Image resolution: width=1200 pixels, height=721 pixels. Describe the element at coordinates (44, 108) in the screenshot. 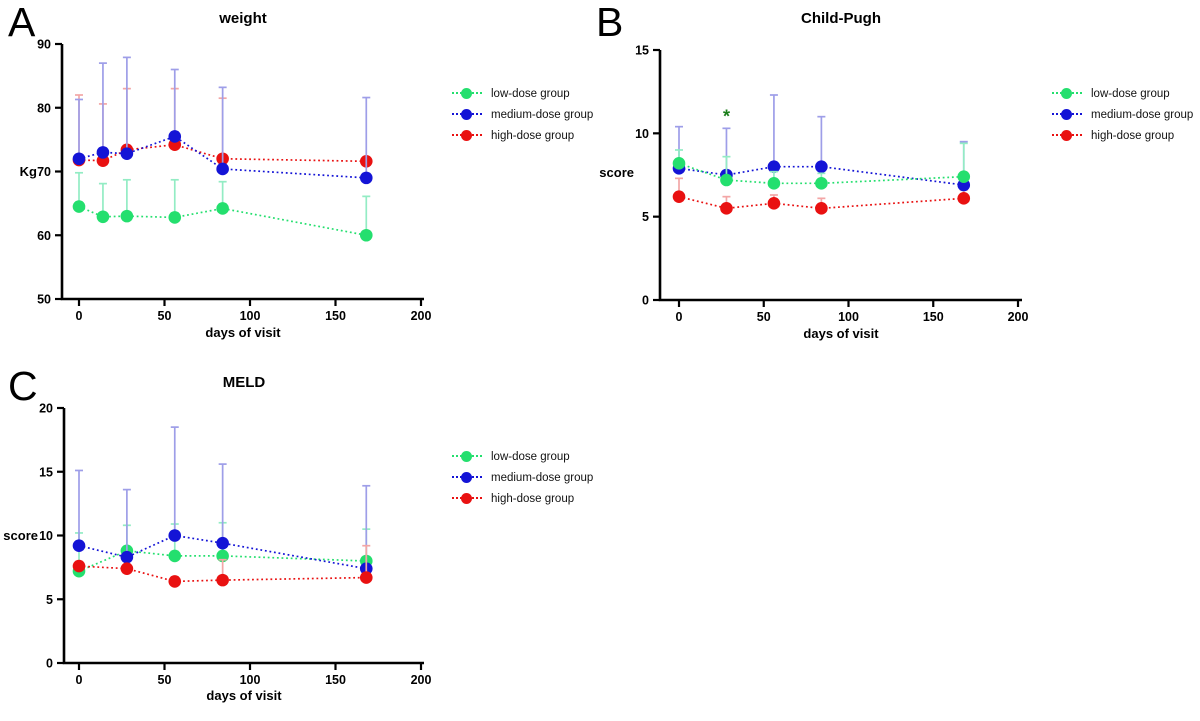

I see `y-tick-label: 80` at that location.